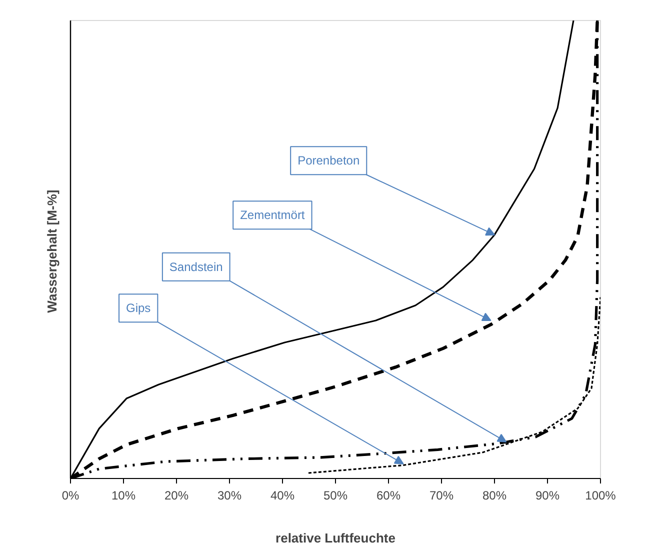 This screenshot has height=558, width=652. Describe the element at coordinates (335, 495) in the screenshot. I see `x-tick-label: 50%` at that location.